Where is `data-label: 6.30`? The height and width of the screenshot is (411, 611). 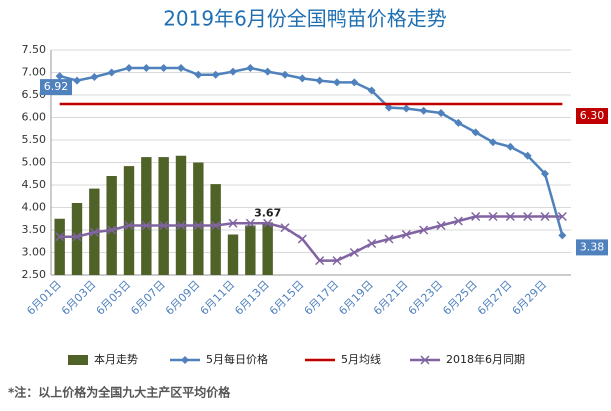 data-label: 6.30 is located at coordinates (592, 115).